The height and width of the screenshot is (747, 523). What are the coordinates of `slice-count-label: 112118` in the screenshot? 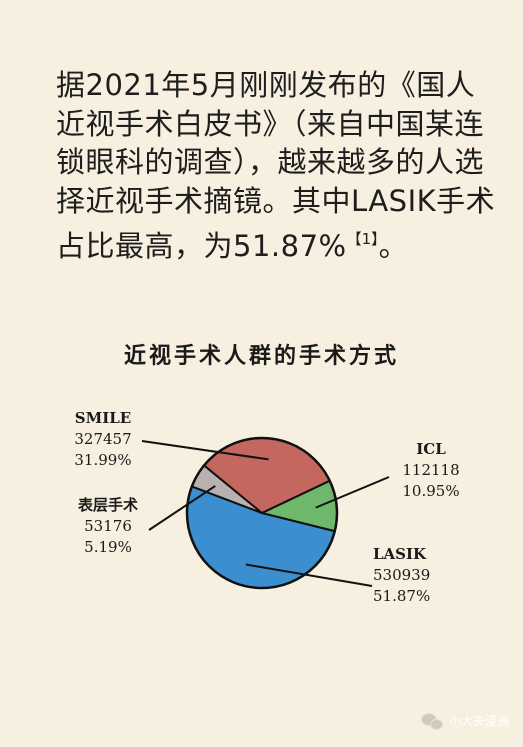 It's located at (430, 470).